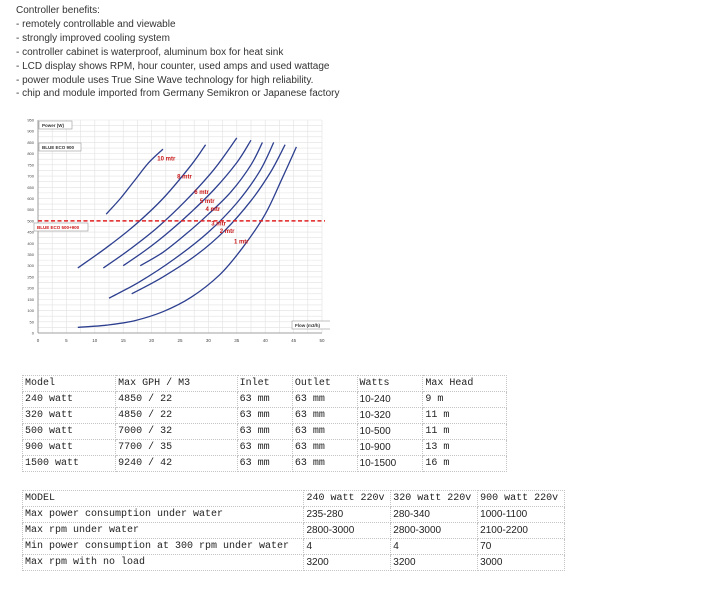 The width and height of the screenshot is (721, 600). I want to click on table-cell: 7700 / 35, so click(176, 447).